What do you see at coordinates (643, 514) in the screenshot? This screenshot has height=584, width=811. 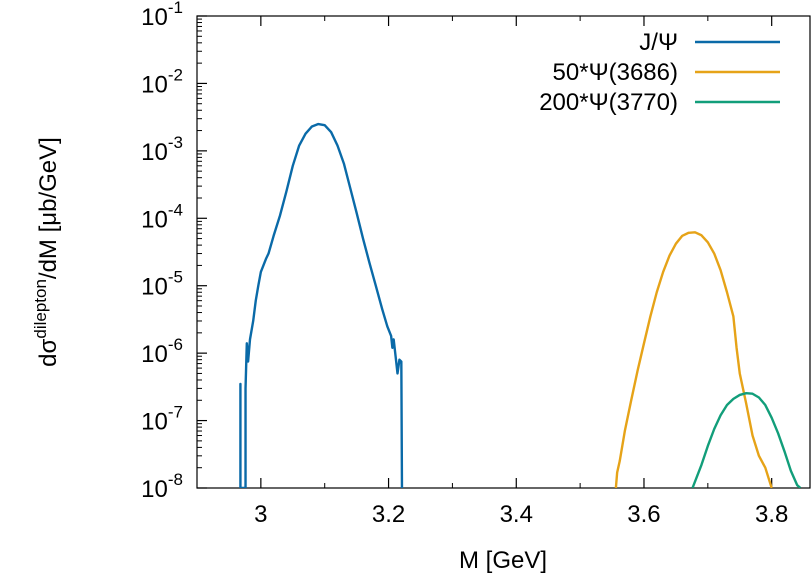 I see `x-tick-label: 3.6` at bounding box center [643, 514].